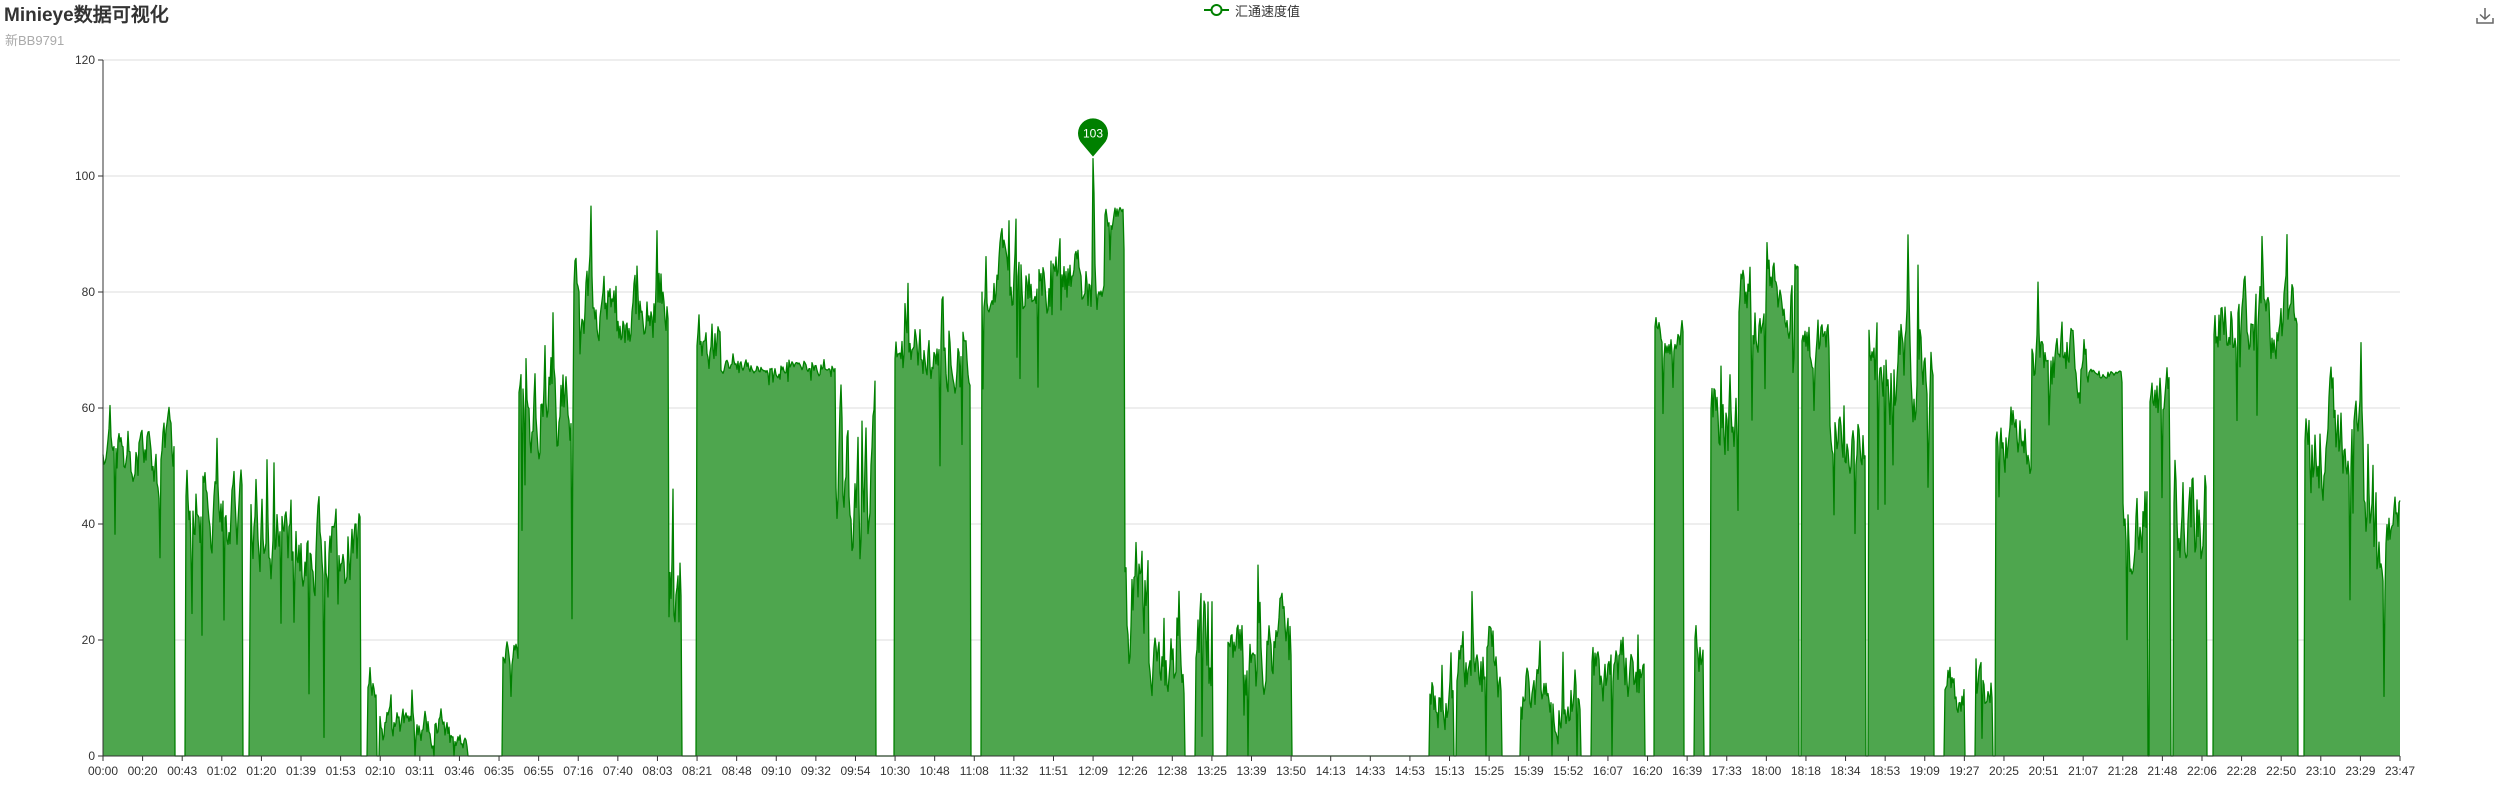 The height and width of the screenshot is (800, 2500). I want to click on x-tick-label: 22:50, so click(2281, 771).